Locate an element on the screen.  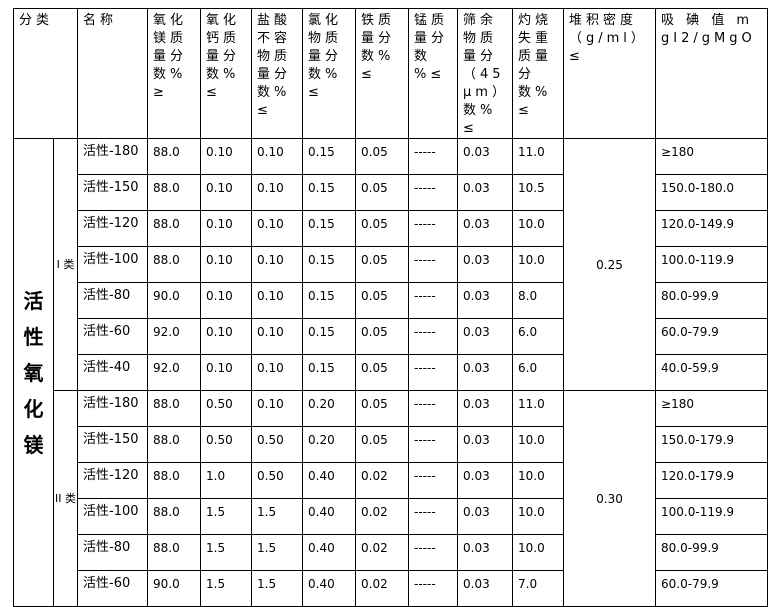
value-cell: 92.0 is located at coordinates (174, 336).